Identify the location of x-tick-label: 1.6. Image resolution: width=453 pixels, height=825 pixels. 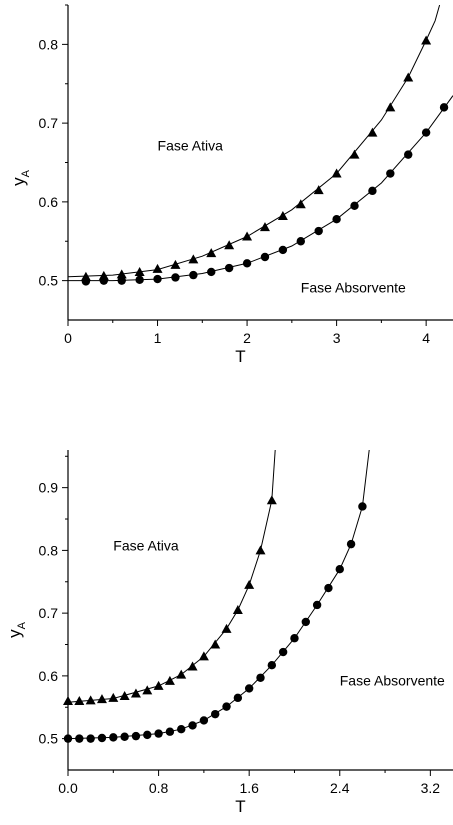
(249, 788).